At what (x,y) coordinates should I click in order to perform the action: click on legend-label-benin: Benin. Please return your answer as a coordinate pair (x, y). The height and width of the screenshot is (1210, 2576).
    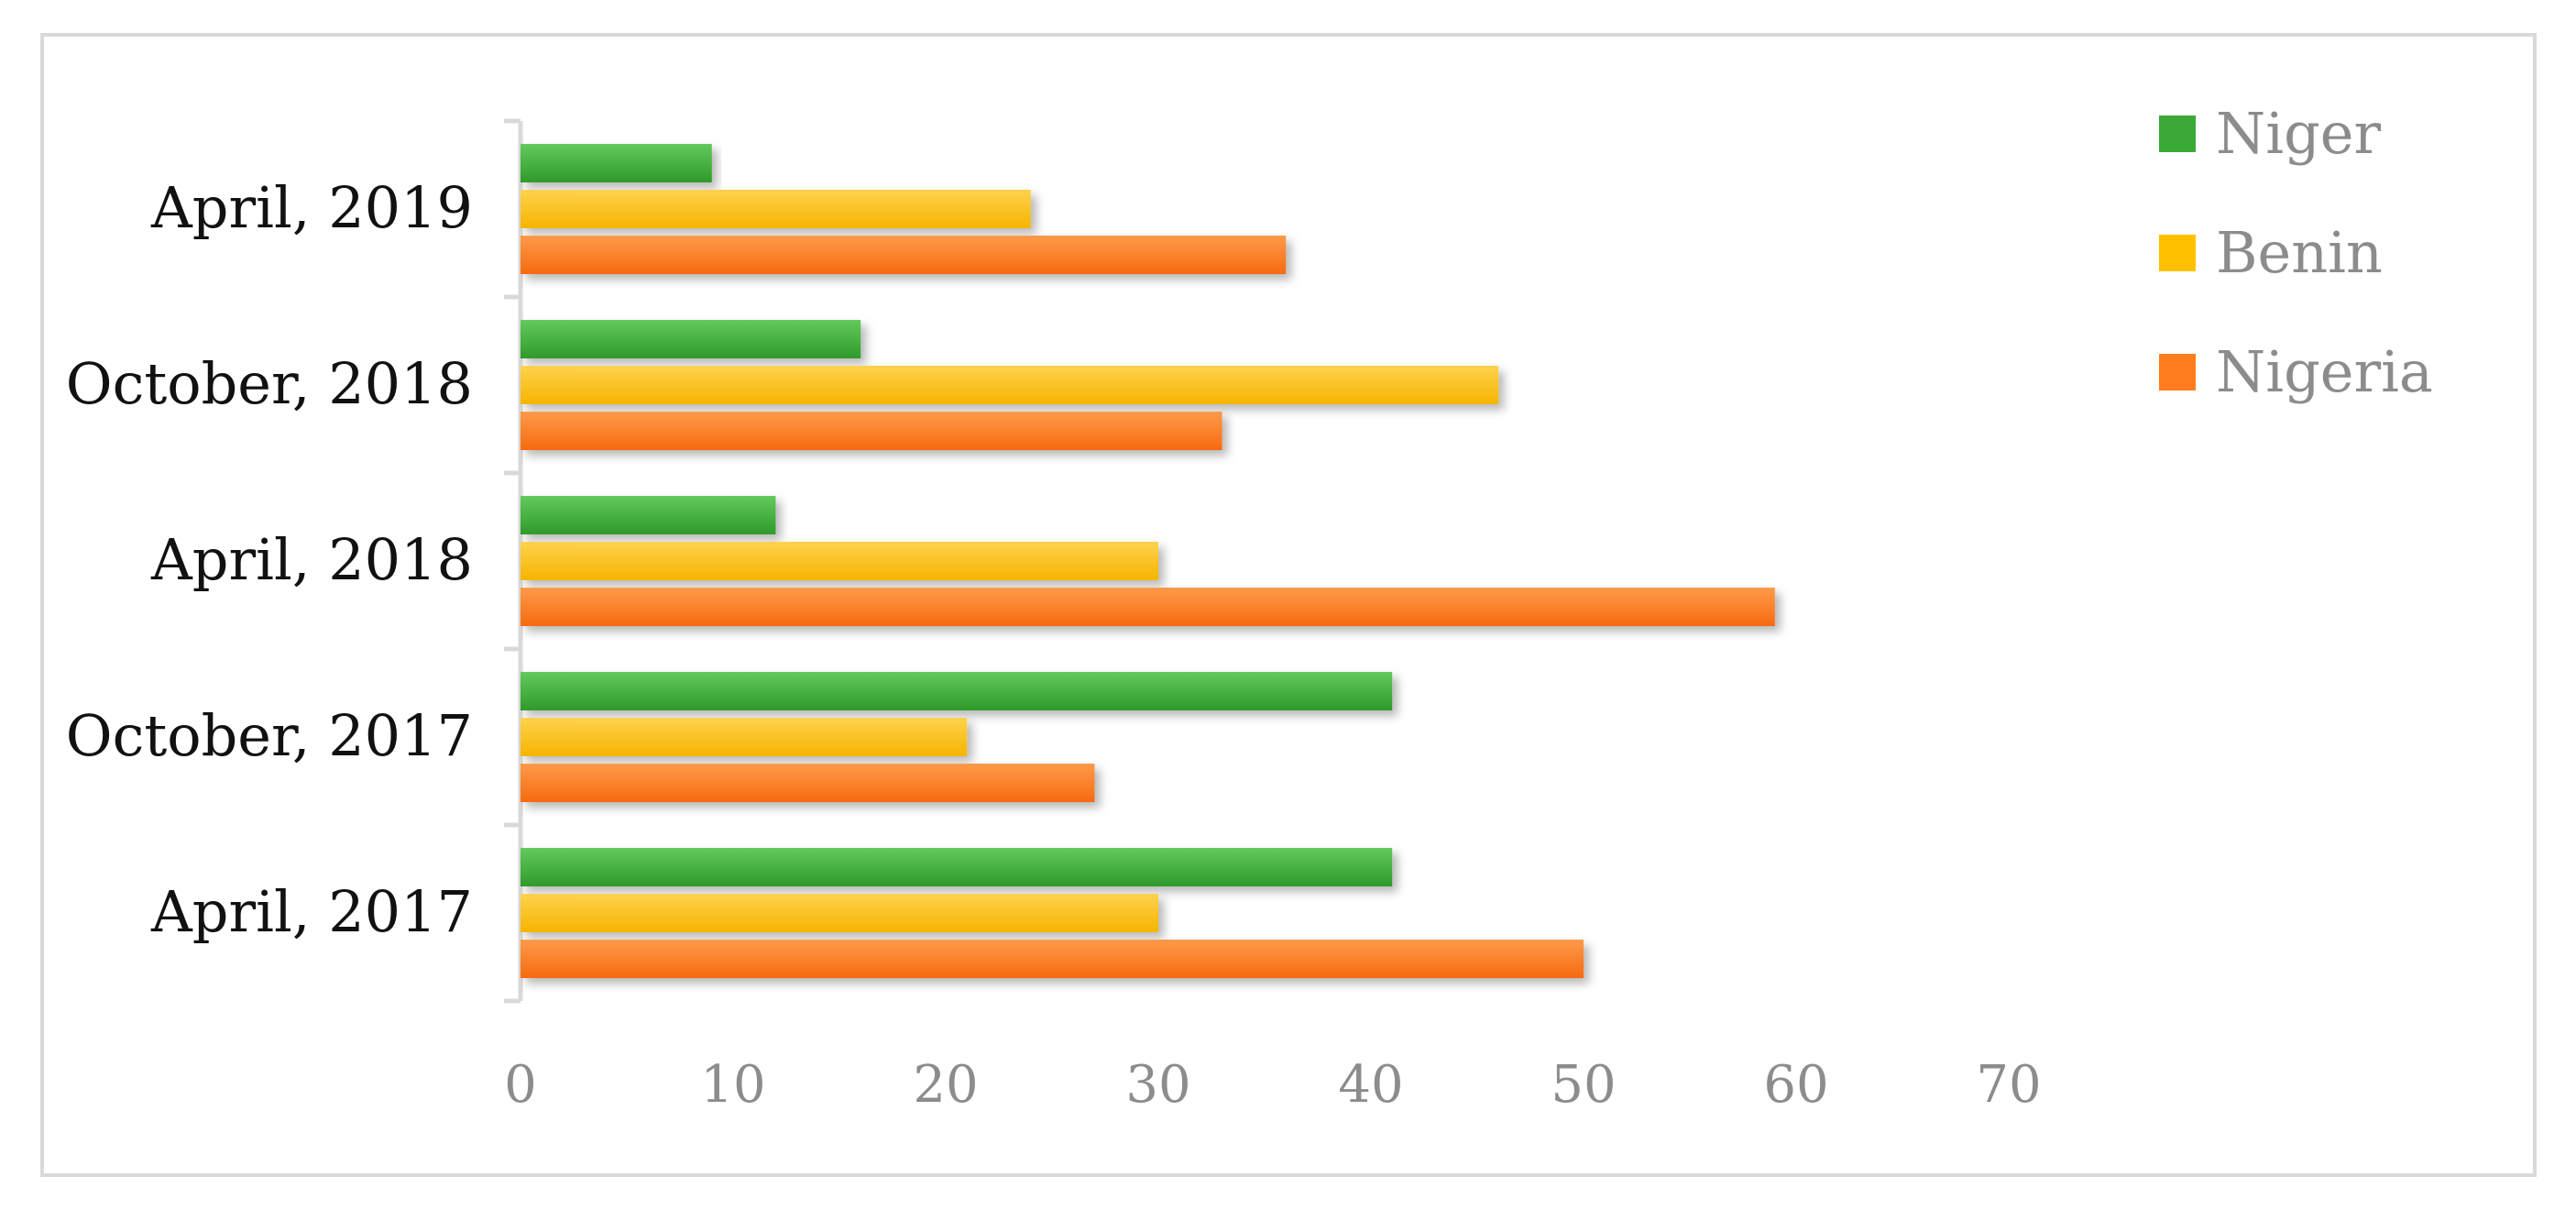
    Looking at the image, I should click on (2300, 252).